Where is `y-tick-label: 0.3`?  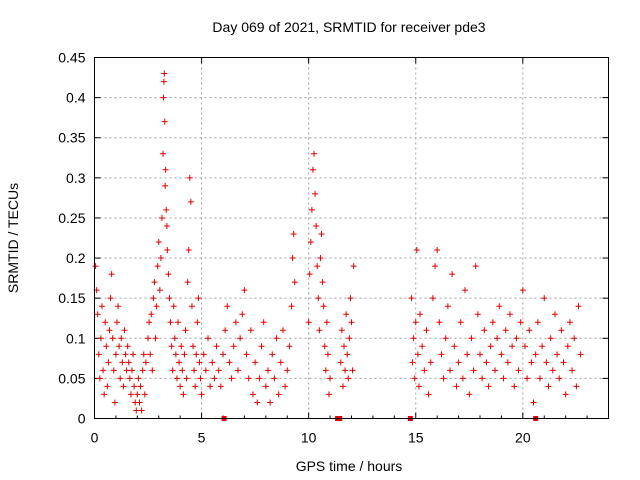 y-tick-label: 0.3 is located at coordinates (76, 178).